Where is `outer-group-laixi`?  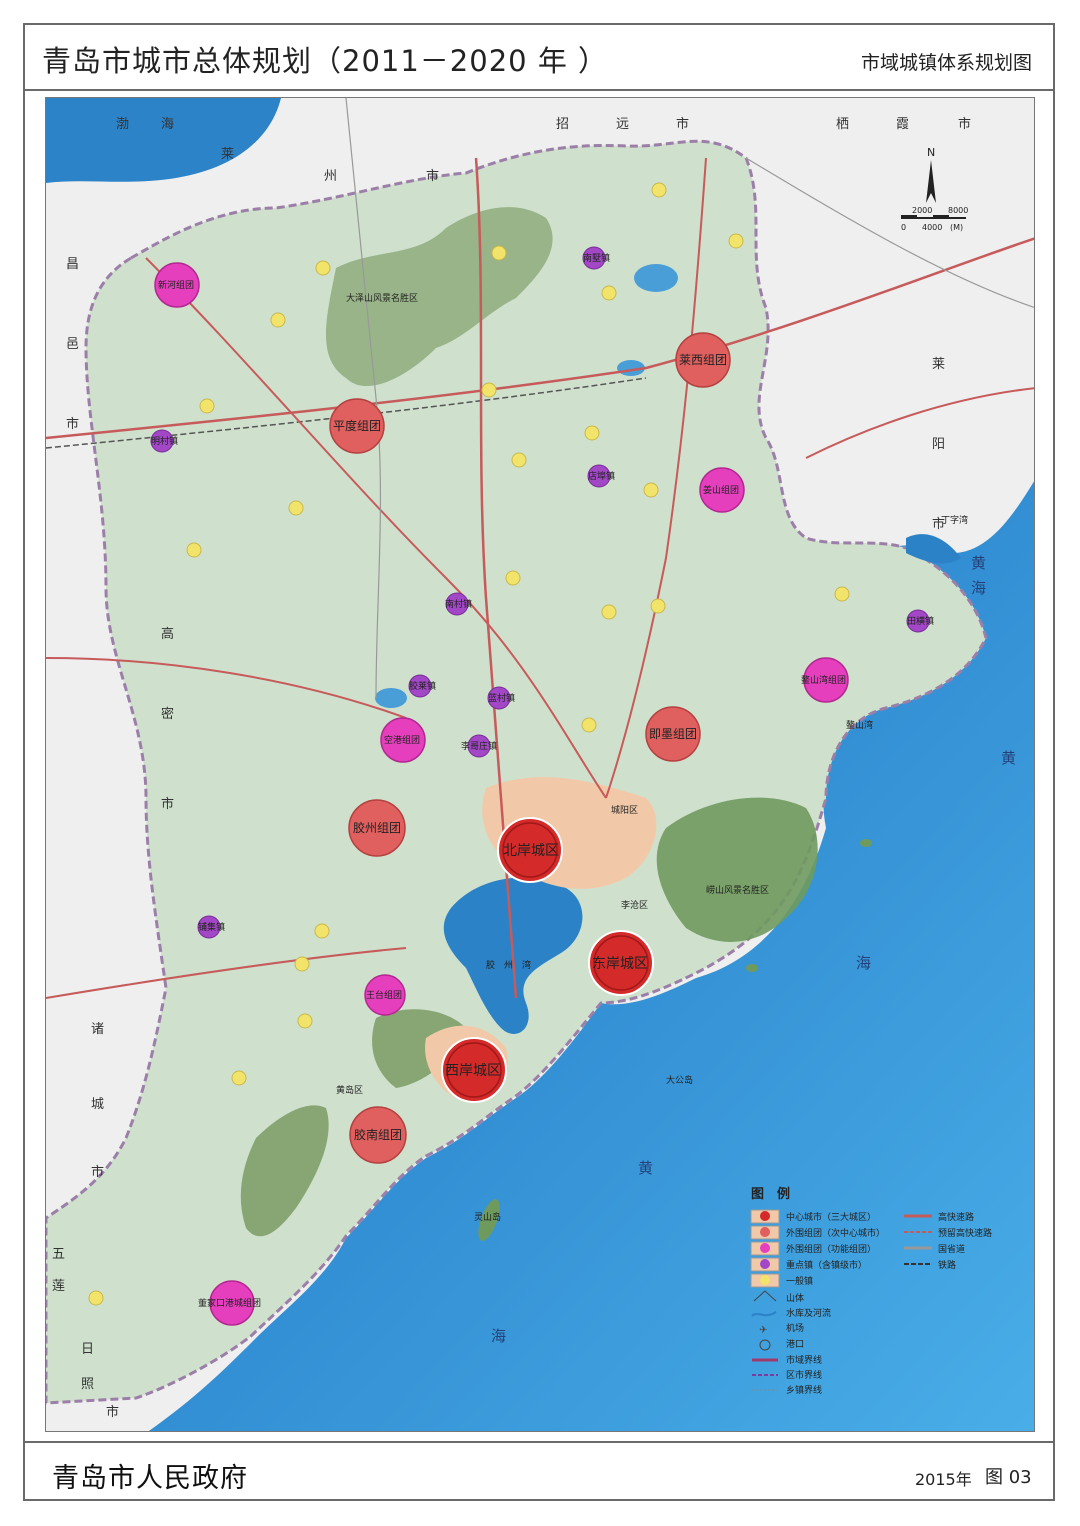
outer-group-laixi is located at coordinates (703, 360).